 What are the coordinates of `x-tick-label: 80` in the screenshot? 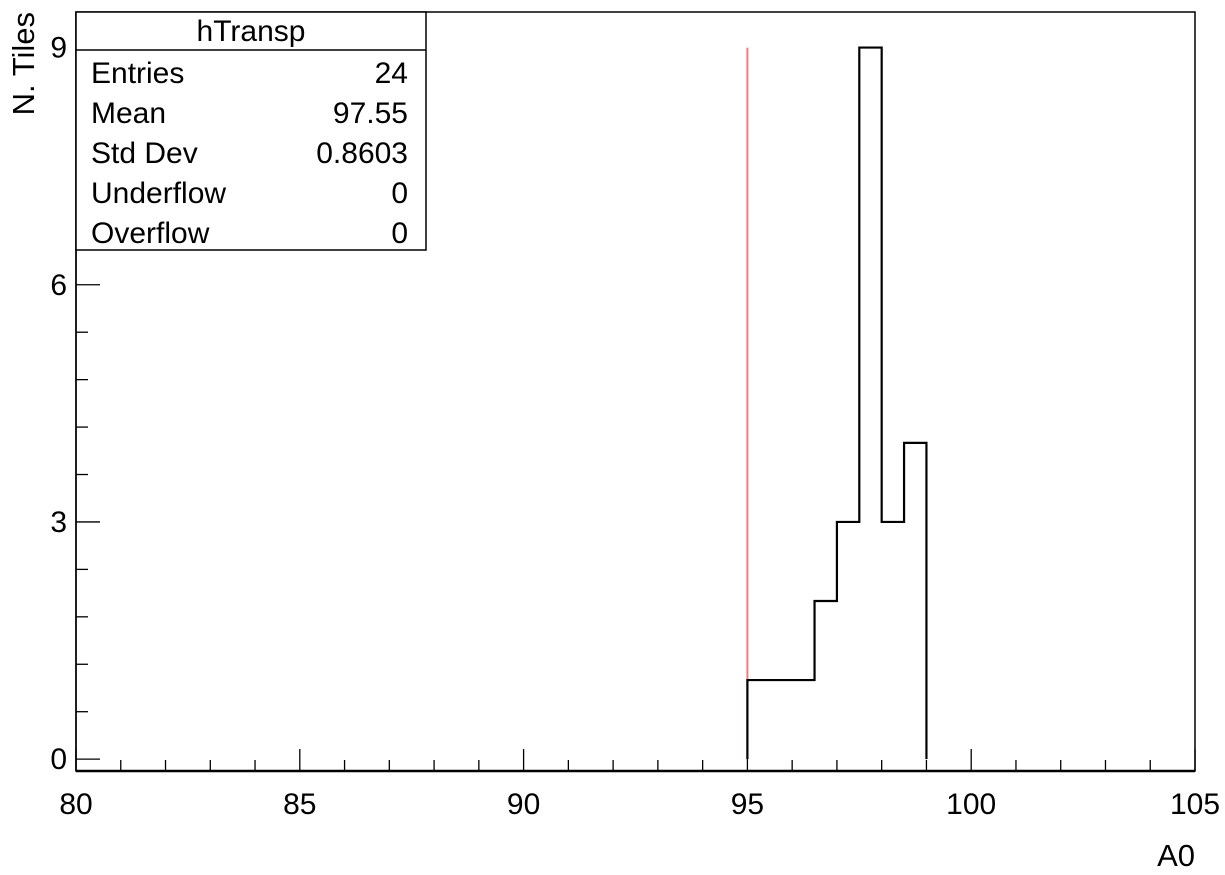 It's located at (75, 804).